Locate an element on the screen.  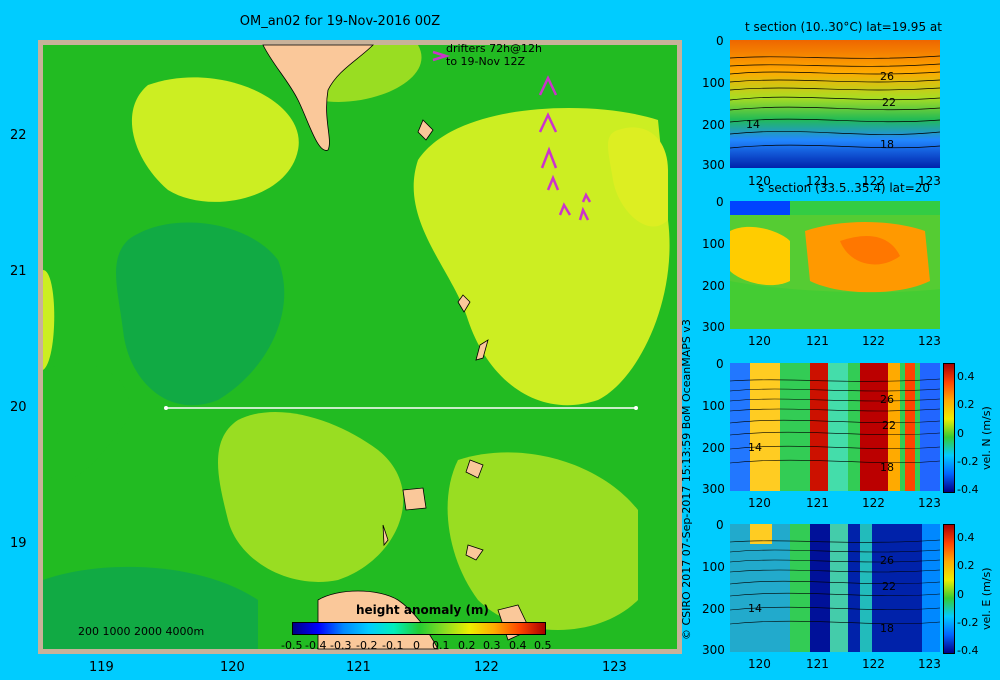
salinity-section-plot is located at coordinates (835, 265).